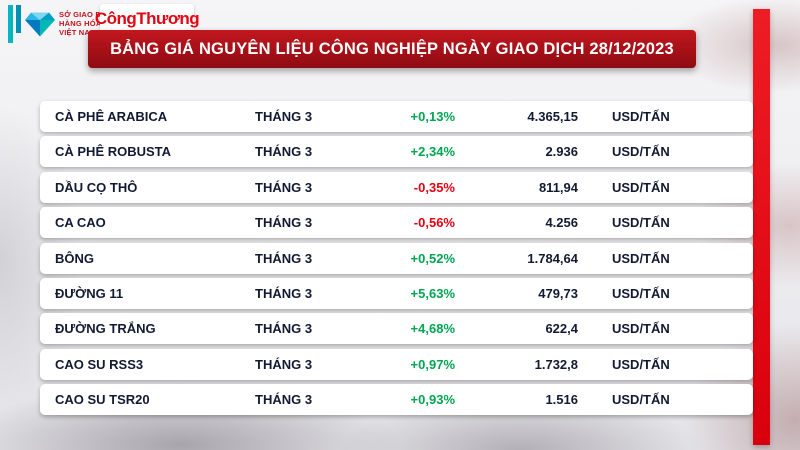 Image resolution: width=800 pixels, height=450 pixels. Describe the element at coordinates (99, 364) in the screenshot. I see `commodity-name: CAO SU RSS3` at that location.